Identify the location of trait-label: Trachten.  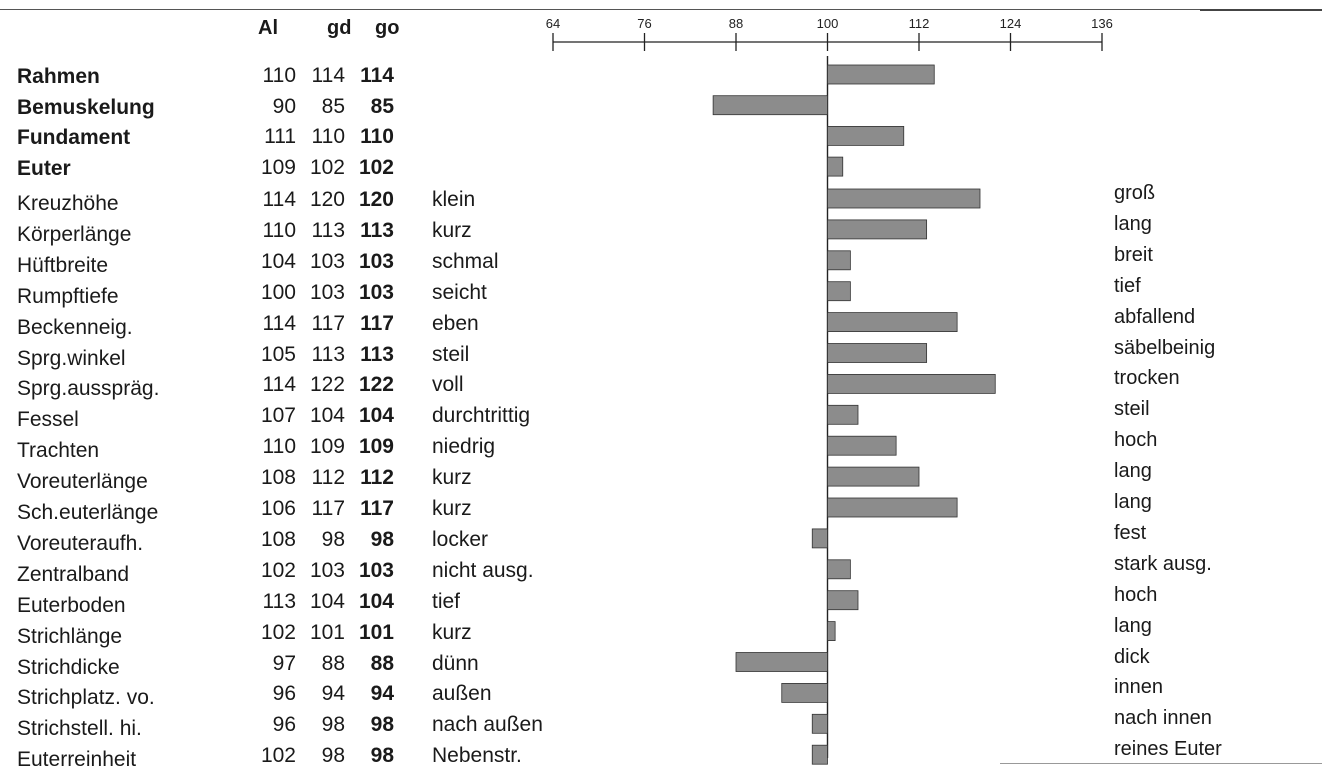
(58, 451).